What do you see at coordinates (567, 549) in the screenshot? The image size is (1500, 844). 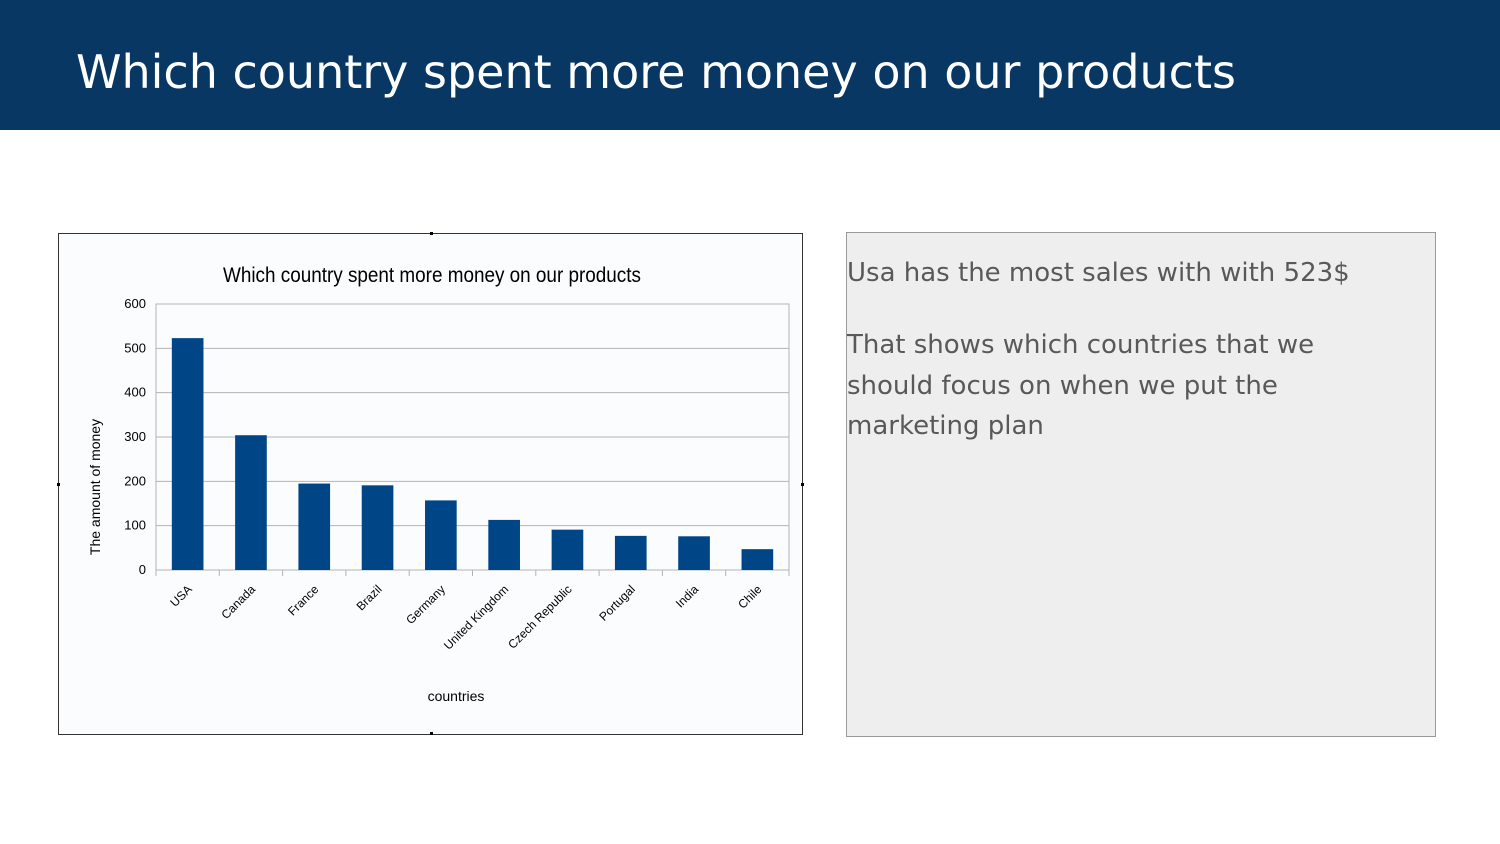 I see `bar-czech-republic` at bounding box center [567, 549].